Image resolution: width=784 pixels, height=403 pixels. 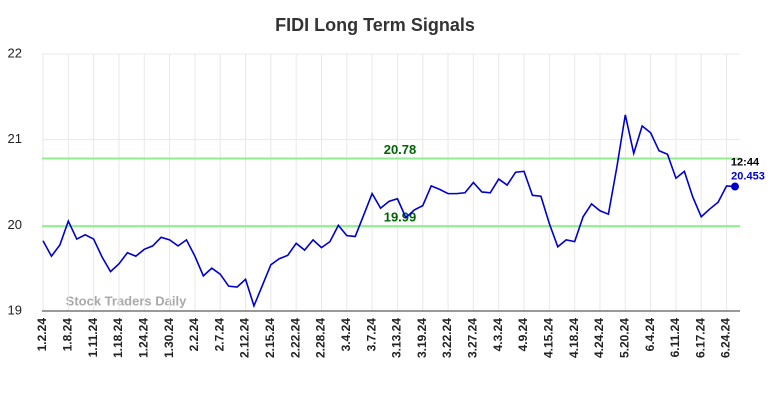 I want to click on last-value: 20.453, so click(x=748, y=176).